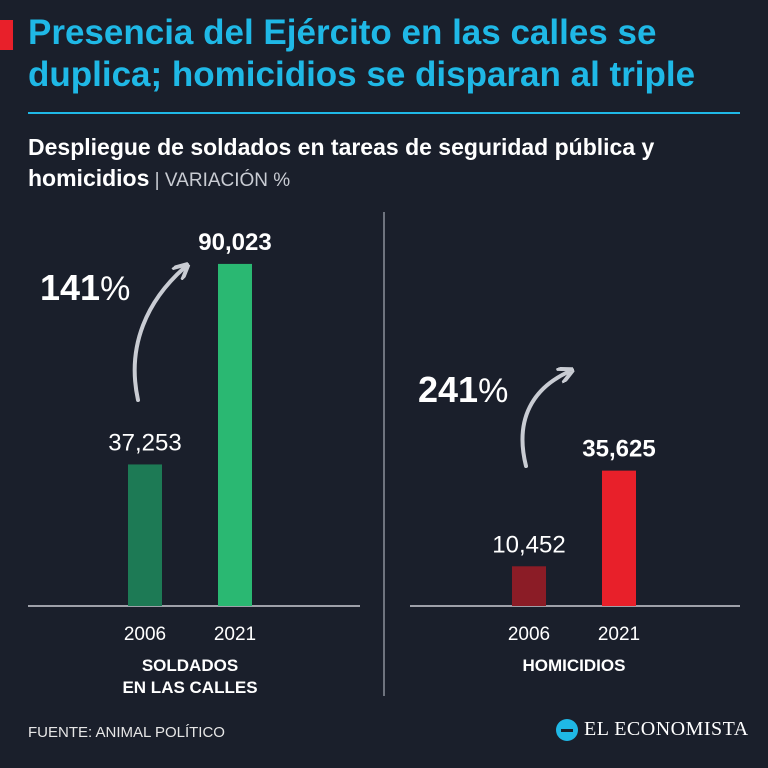 This screenshot has height=768, width=768. What do you see at coordinates (528, 544) in the screenshot?
I see `homicidios-value-label-2006: 10,452` at bounding box center [528, 544].